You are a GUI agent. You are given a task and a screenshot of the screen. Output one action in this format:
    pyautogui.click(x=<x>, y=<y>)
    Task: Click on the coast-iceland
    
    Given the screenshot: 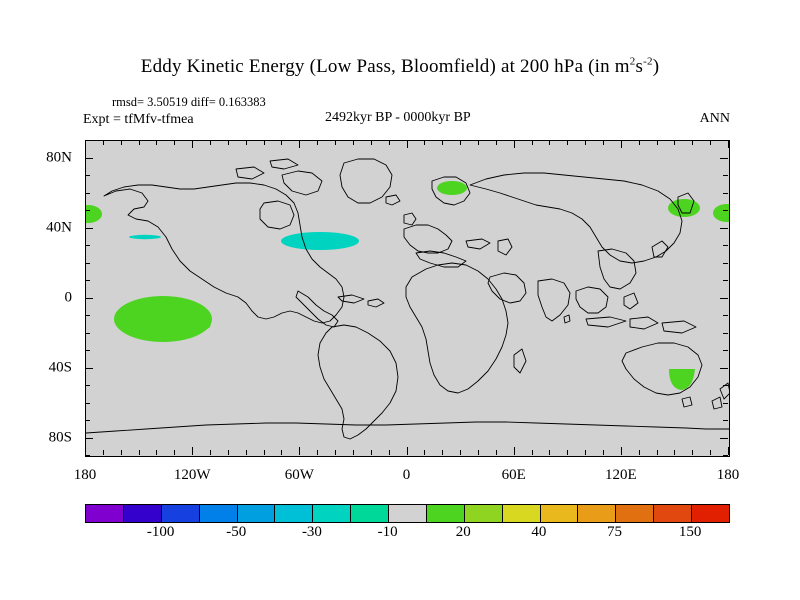 What is the action you would take?
    pyautogui.click(x=393, y=200)
    